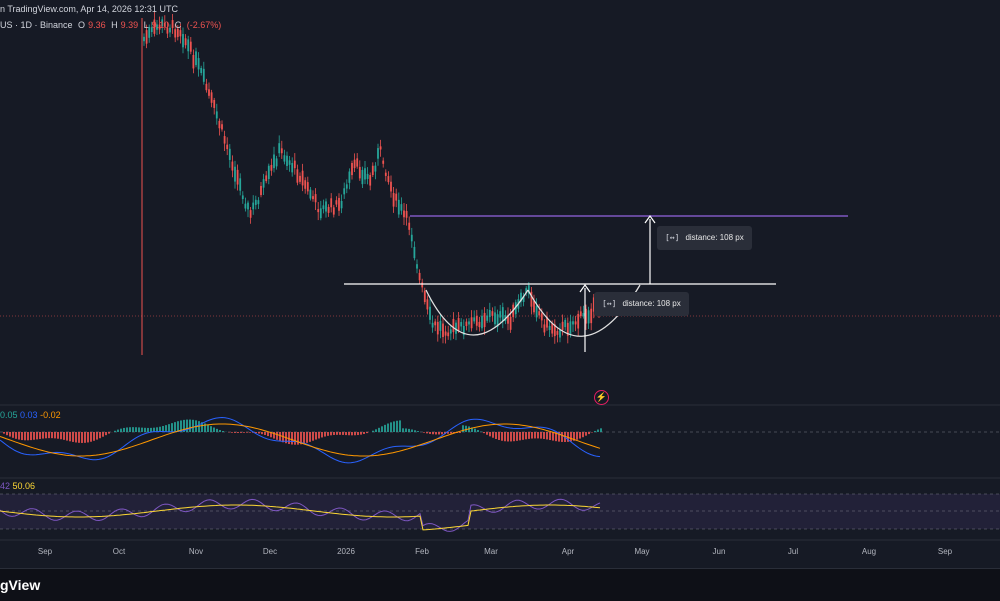 Image resolution: width=1000 pixels, height=601 pixels. What do you see at coordinates (601, 397) in the screenshot?
I see `lightning-icon: ⚡` at bounding box center [601, 397].